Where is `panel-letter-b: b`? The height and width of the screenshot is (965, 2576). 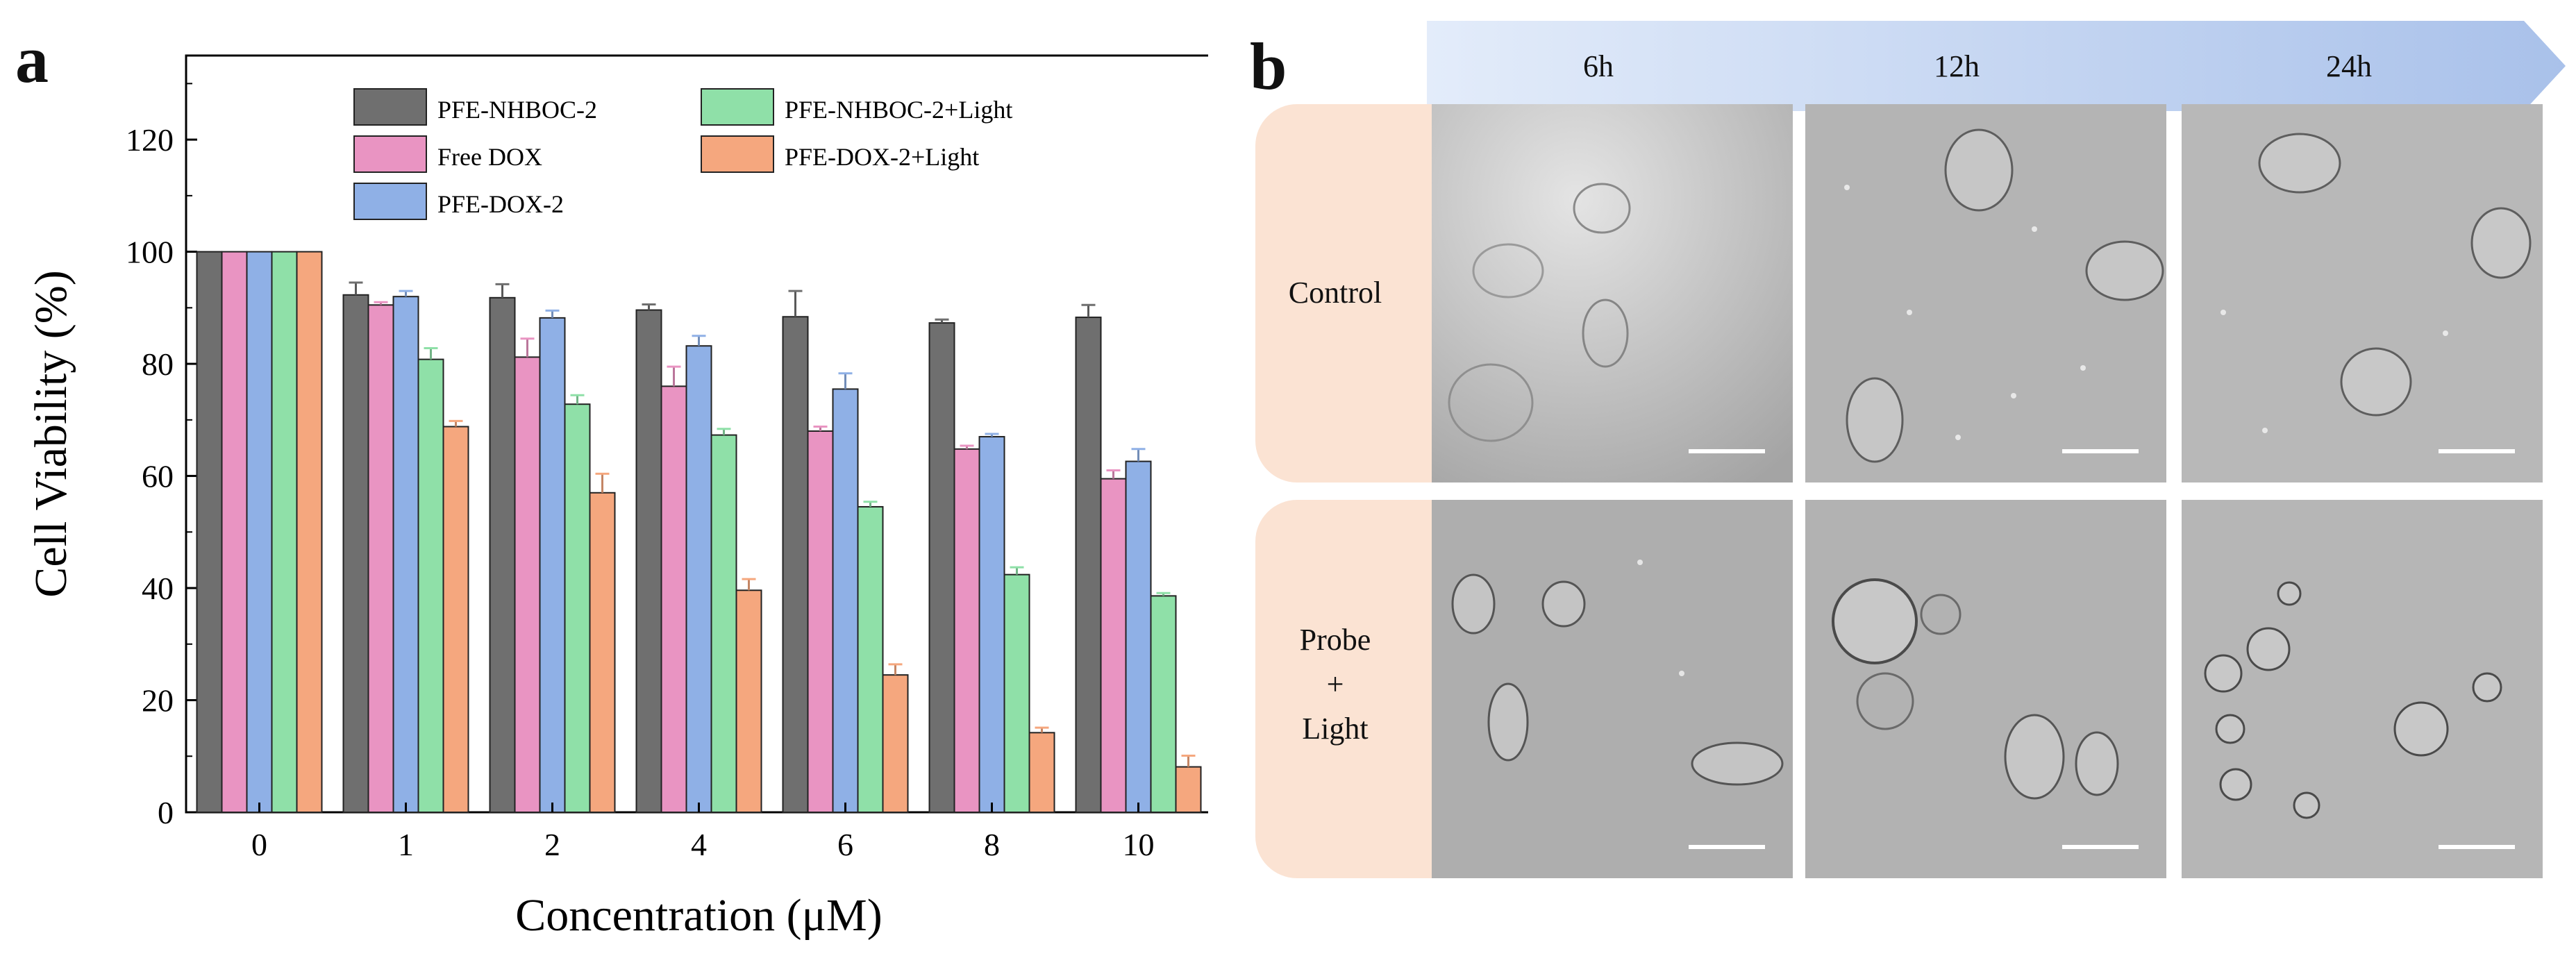
panel-letter-b: b is located at coordinates (1268, 66).